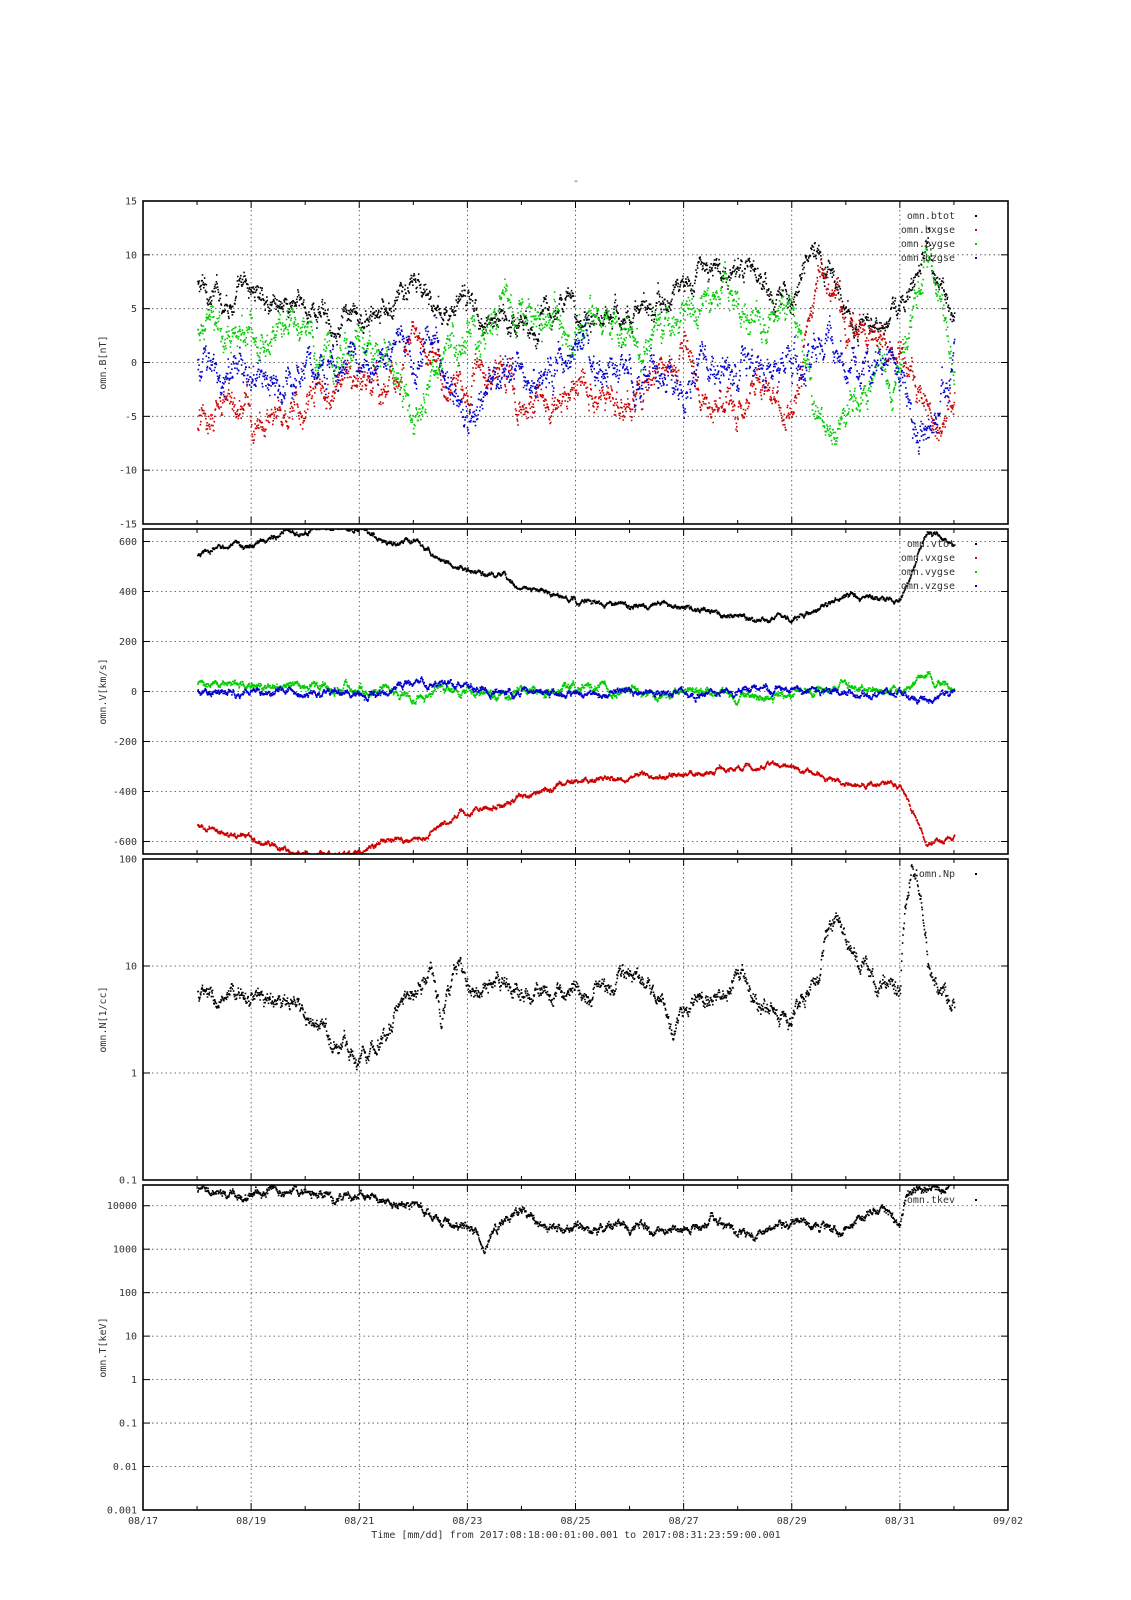 This screenshot has width=1131, height=1600. I want to click on series-omn.bzgse-points, so click(576, 385).